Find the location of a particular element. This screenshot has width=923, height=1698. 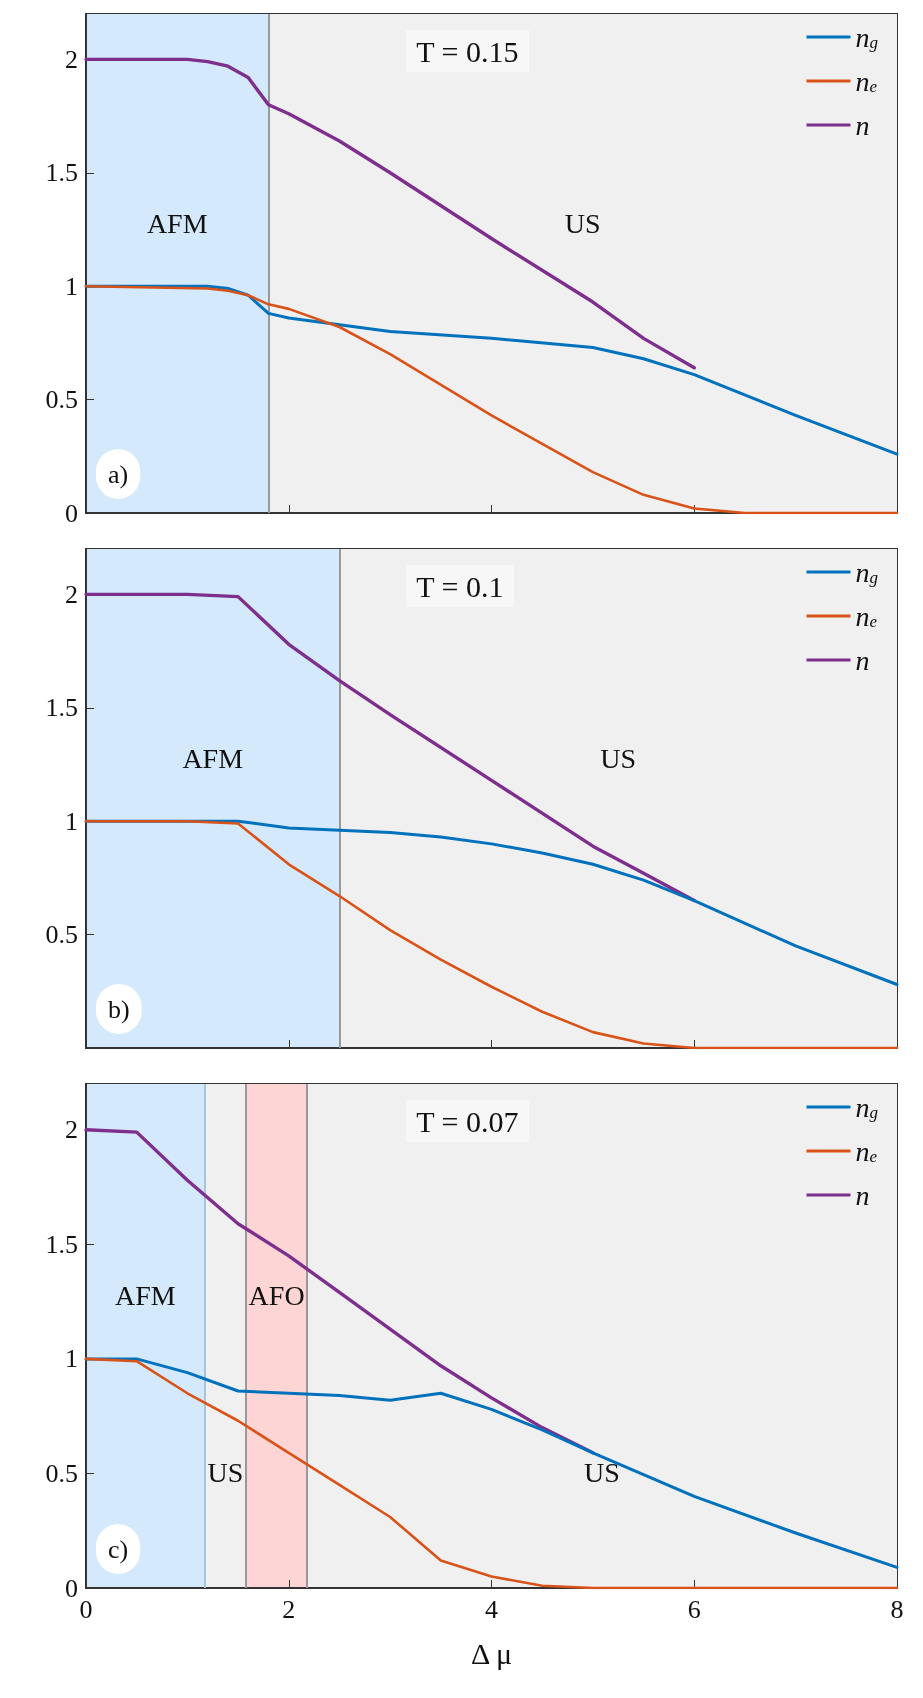

text: T = 0.15 is located at coordinates (467, 51).